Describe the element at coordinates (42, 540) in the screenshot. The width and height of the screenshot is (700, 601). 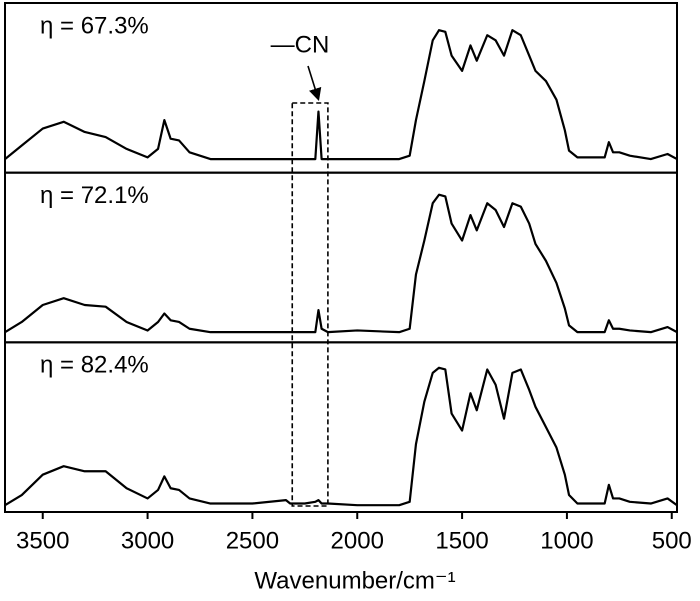
I see `x-tick-label: 3500` at that location.